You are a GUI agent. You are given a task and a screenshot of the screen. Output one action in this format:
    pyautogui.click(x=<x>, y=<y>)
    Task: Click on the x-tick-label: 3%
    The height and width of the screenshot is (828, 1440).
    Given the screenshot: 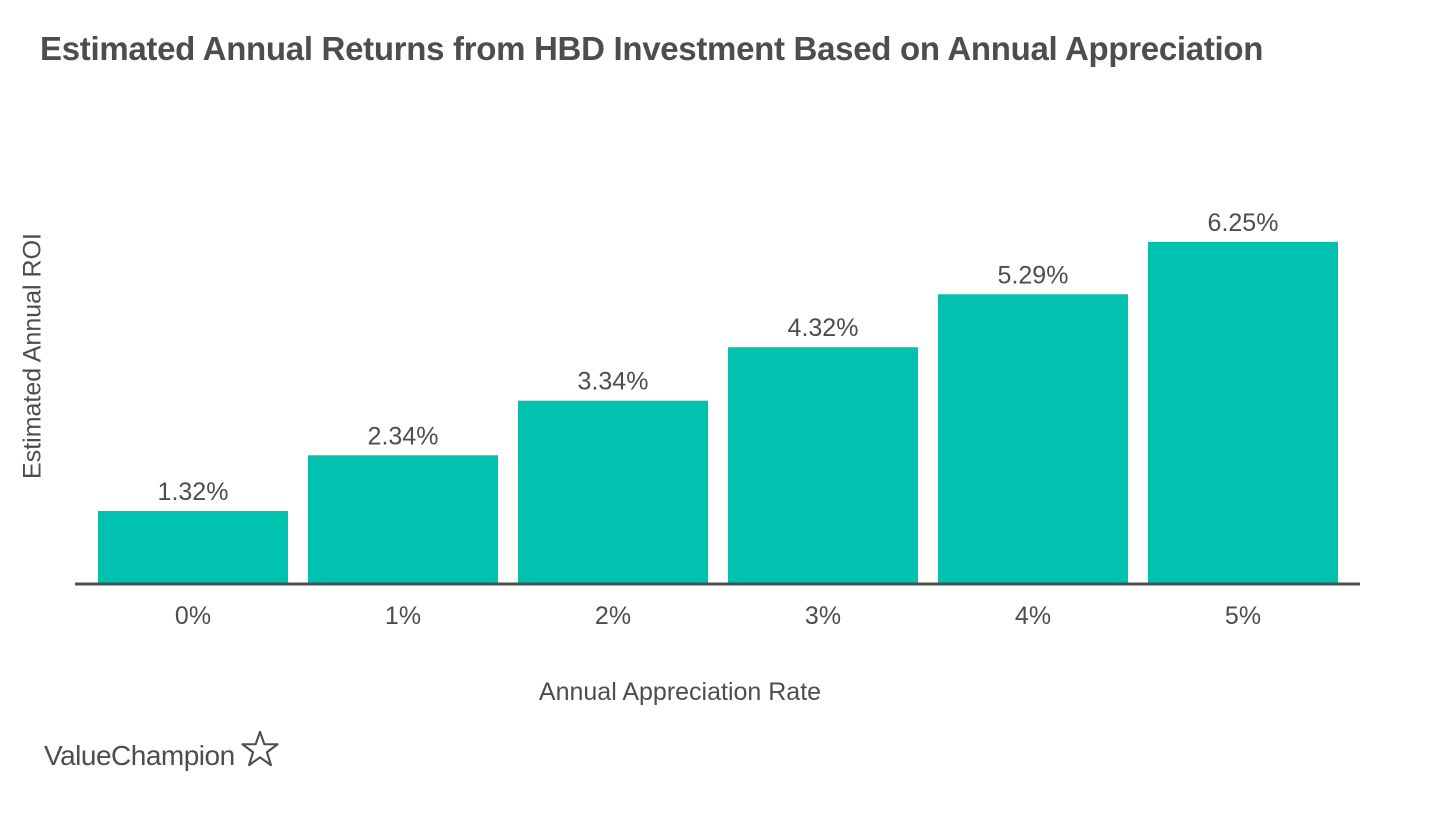 What is the action you would take?
    pyautogui.click(x=823, y=616)
    